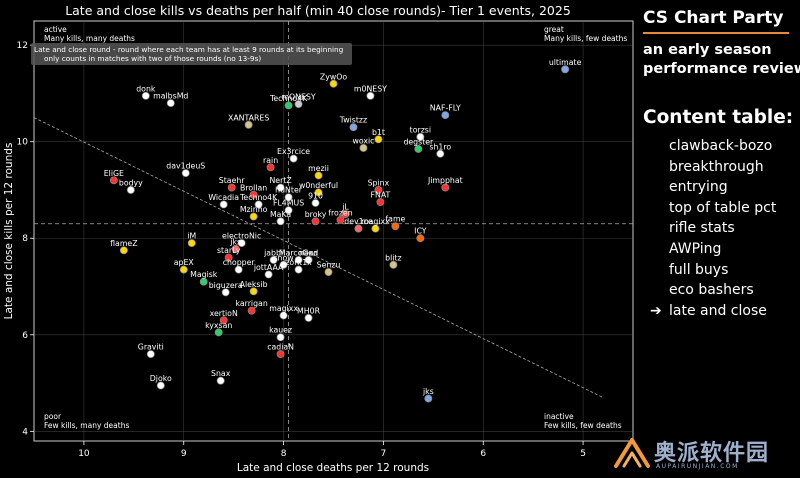  I want to click on toc-item: rifle stats, so click(709, 228).